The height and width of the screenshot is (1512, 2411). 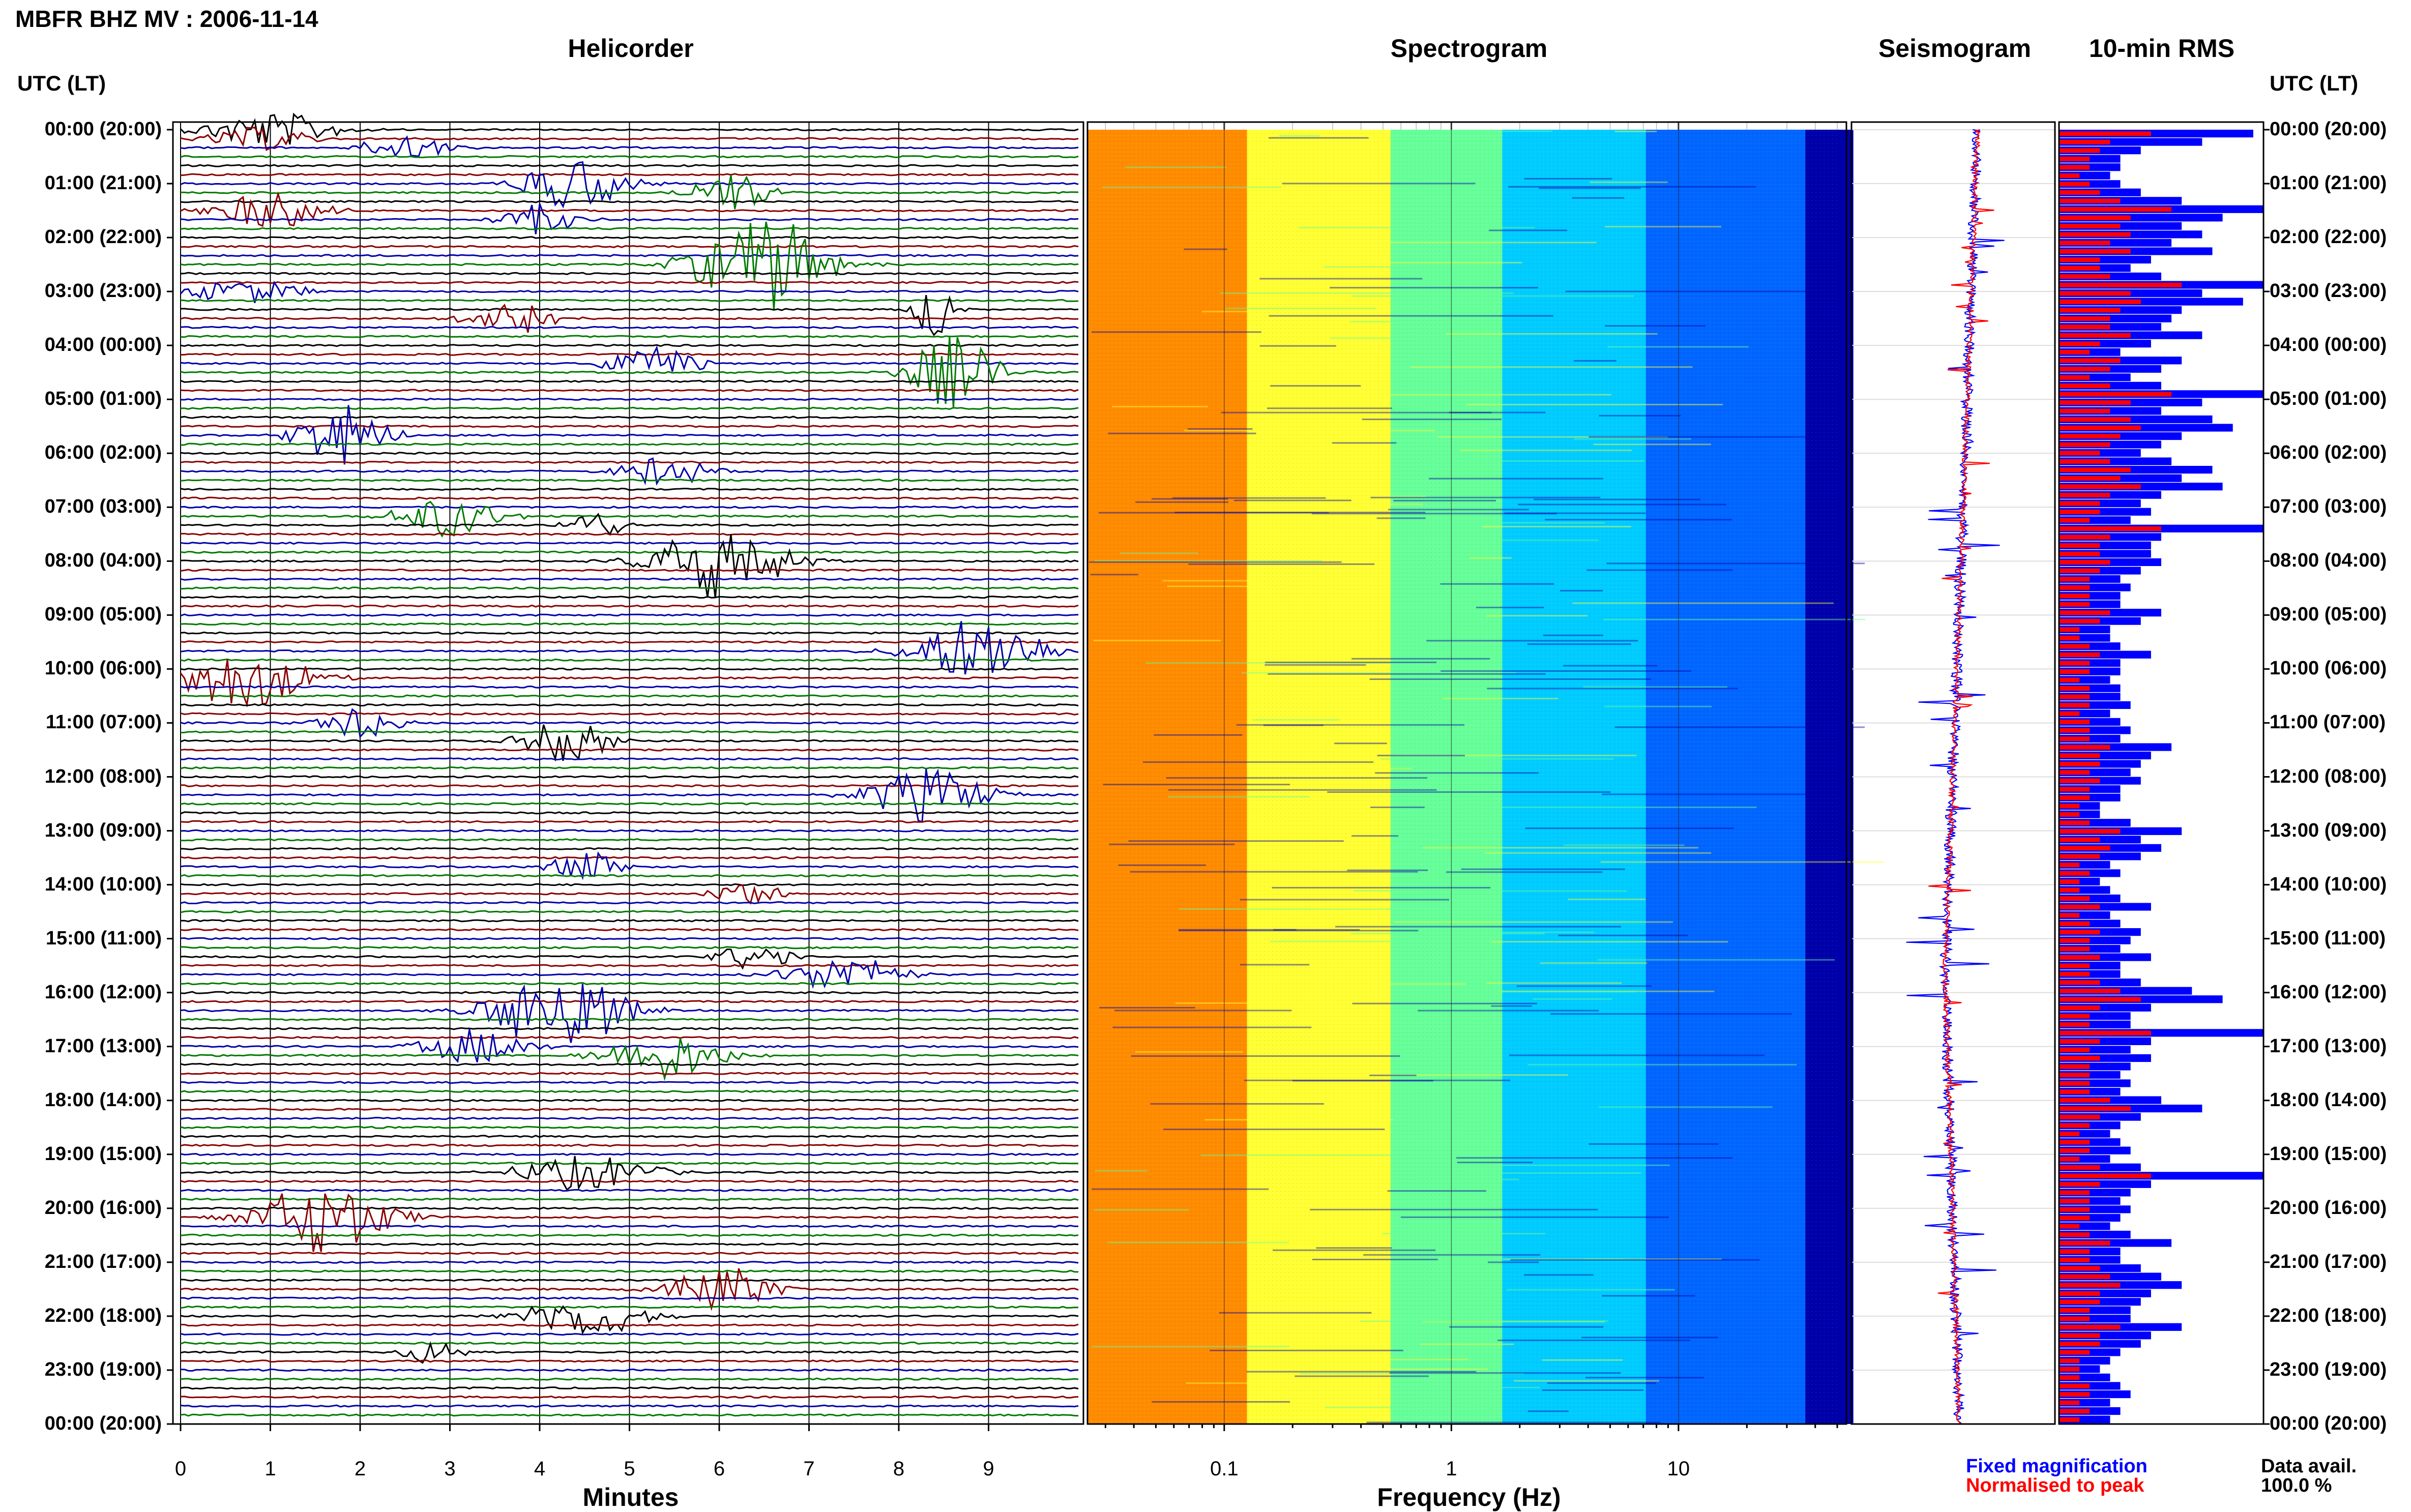 I want to click on row-label-right: 03:00 (23:00), so click(x=2328, y=291).